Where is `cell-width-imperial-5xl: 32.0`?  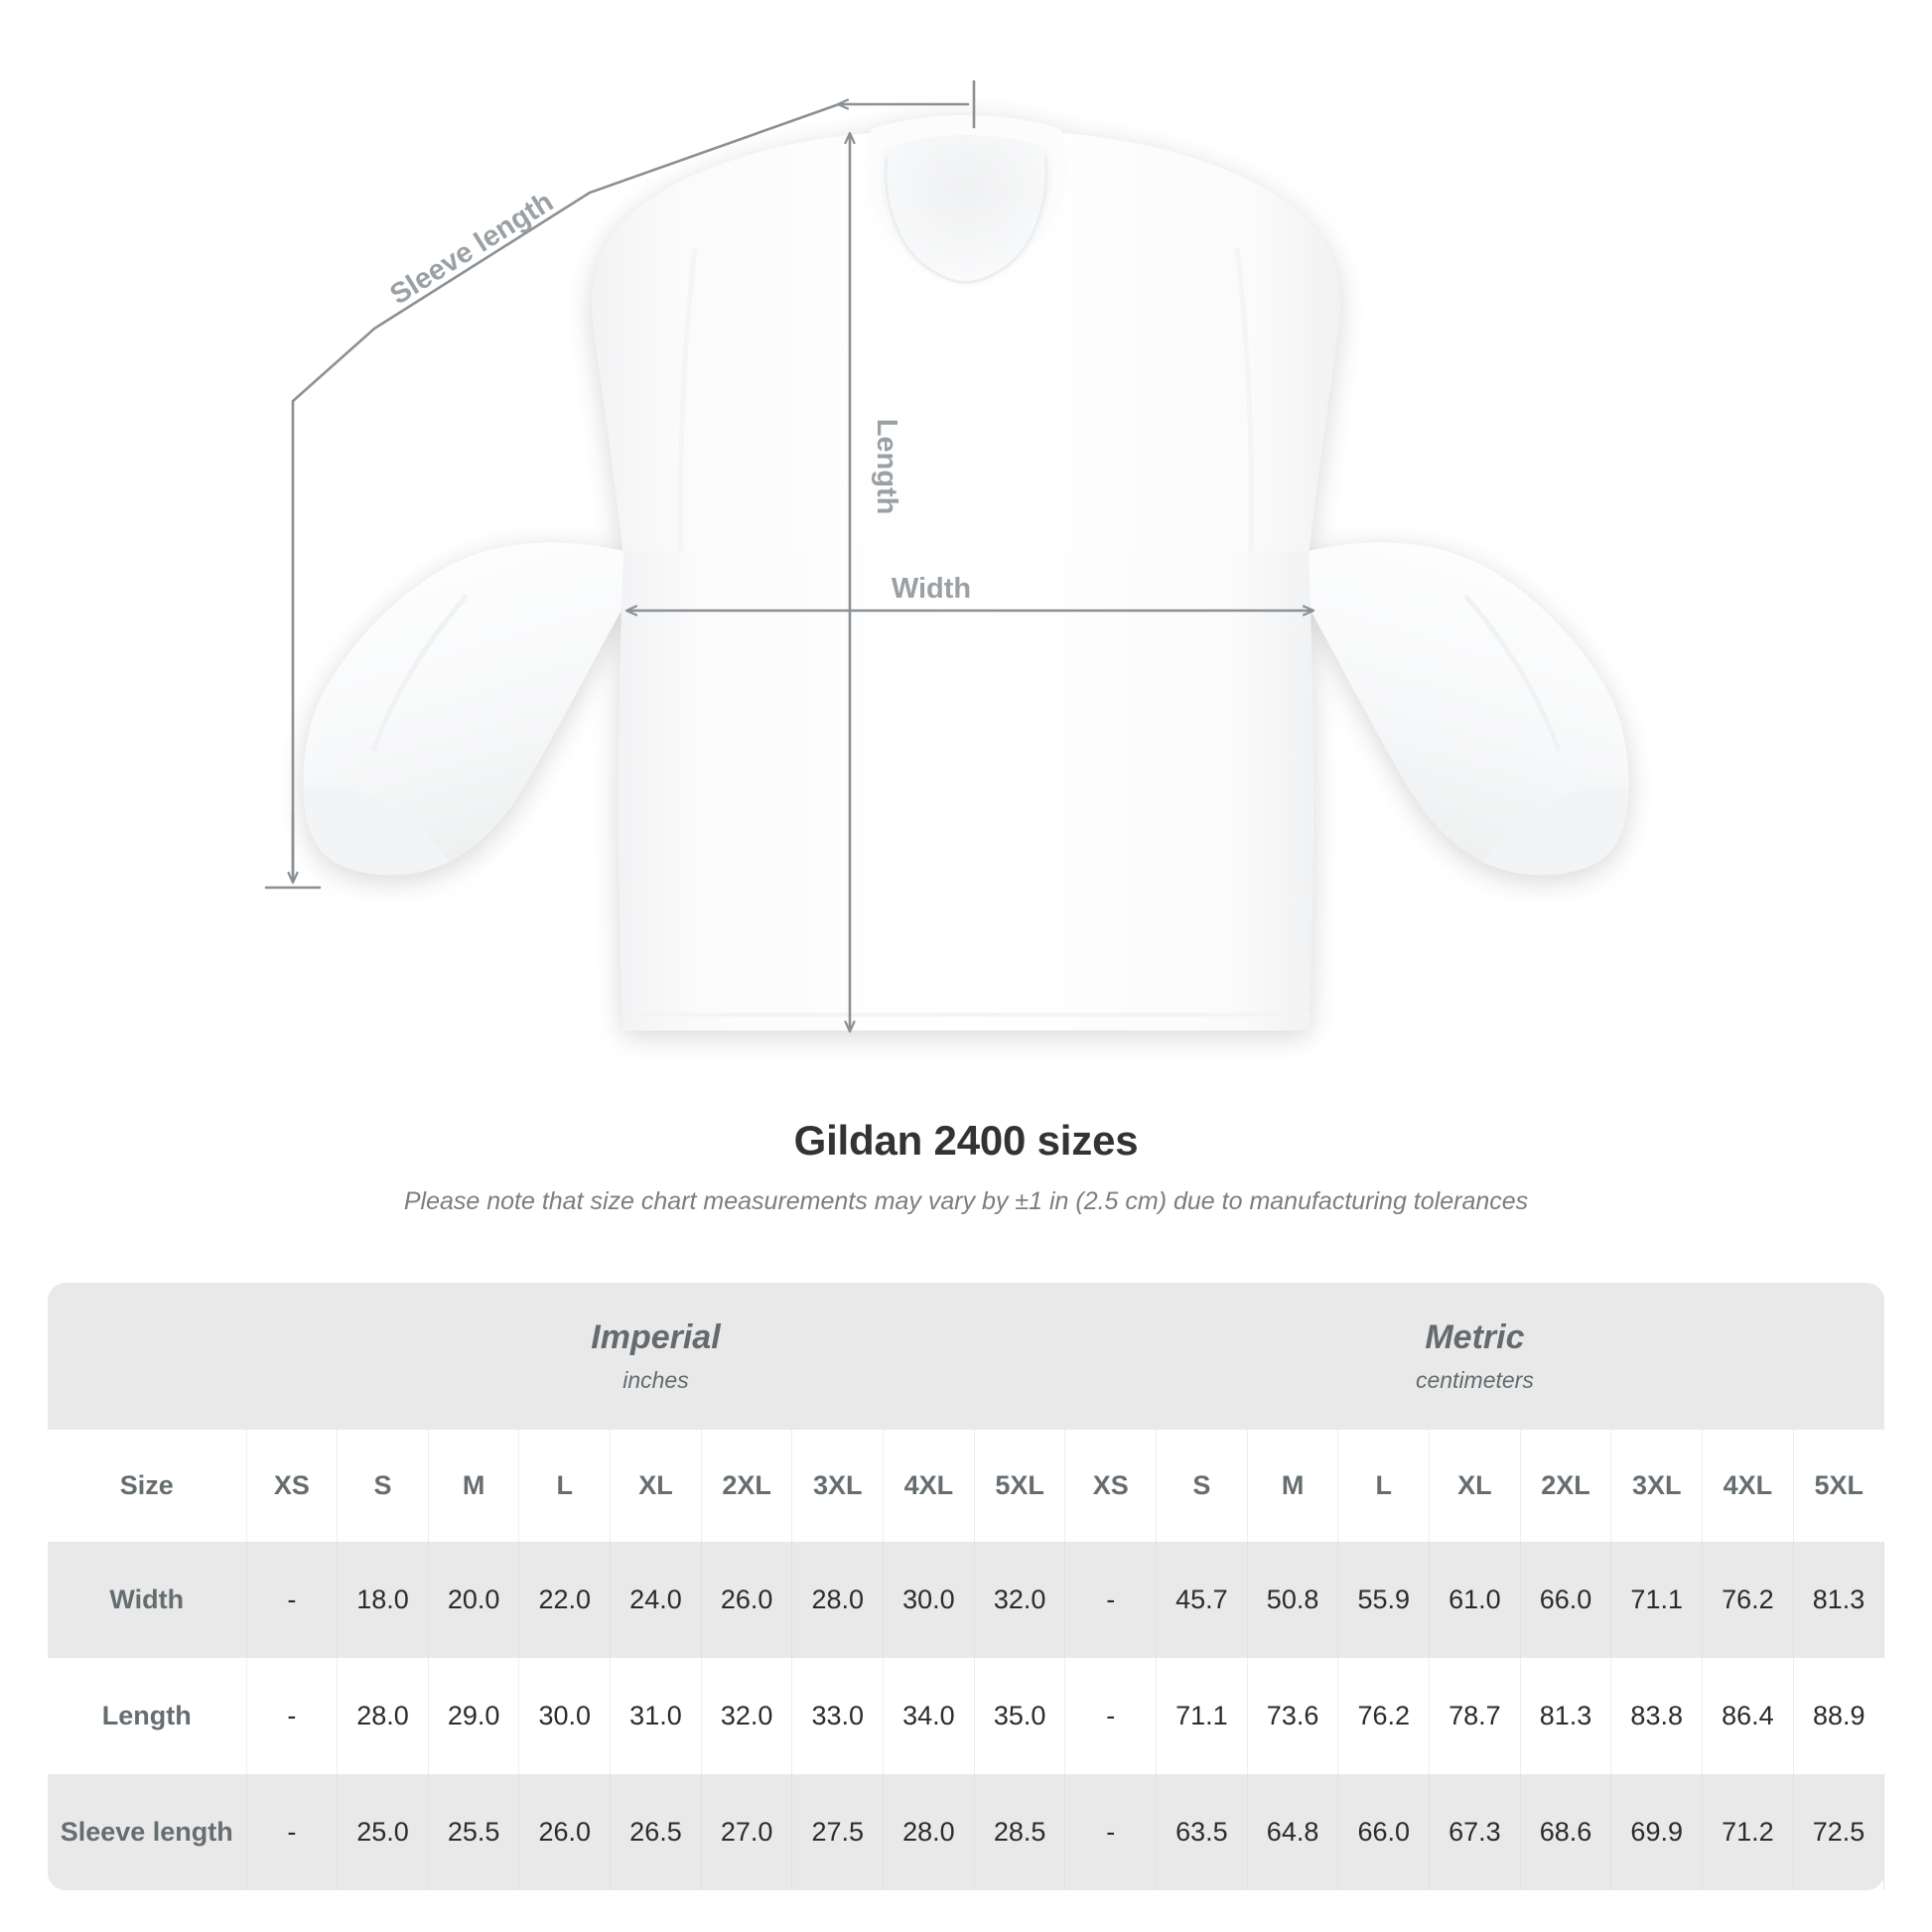 cell-width-imperial-5xl: 32.0 is located at coordinates (1020, 1600).